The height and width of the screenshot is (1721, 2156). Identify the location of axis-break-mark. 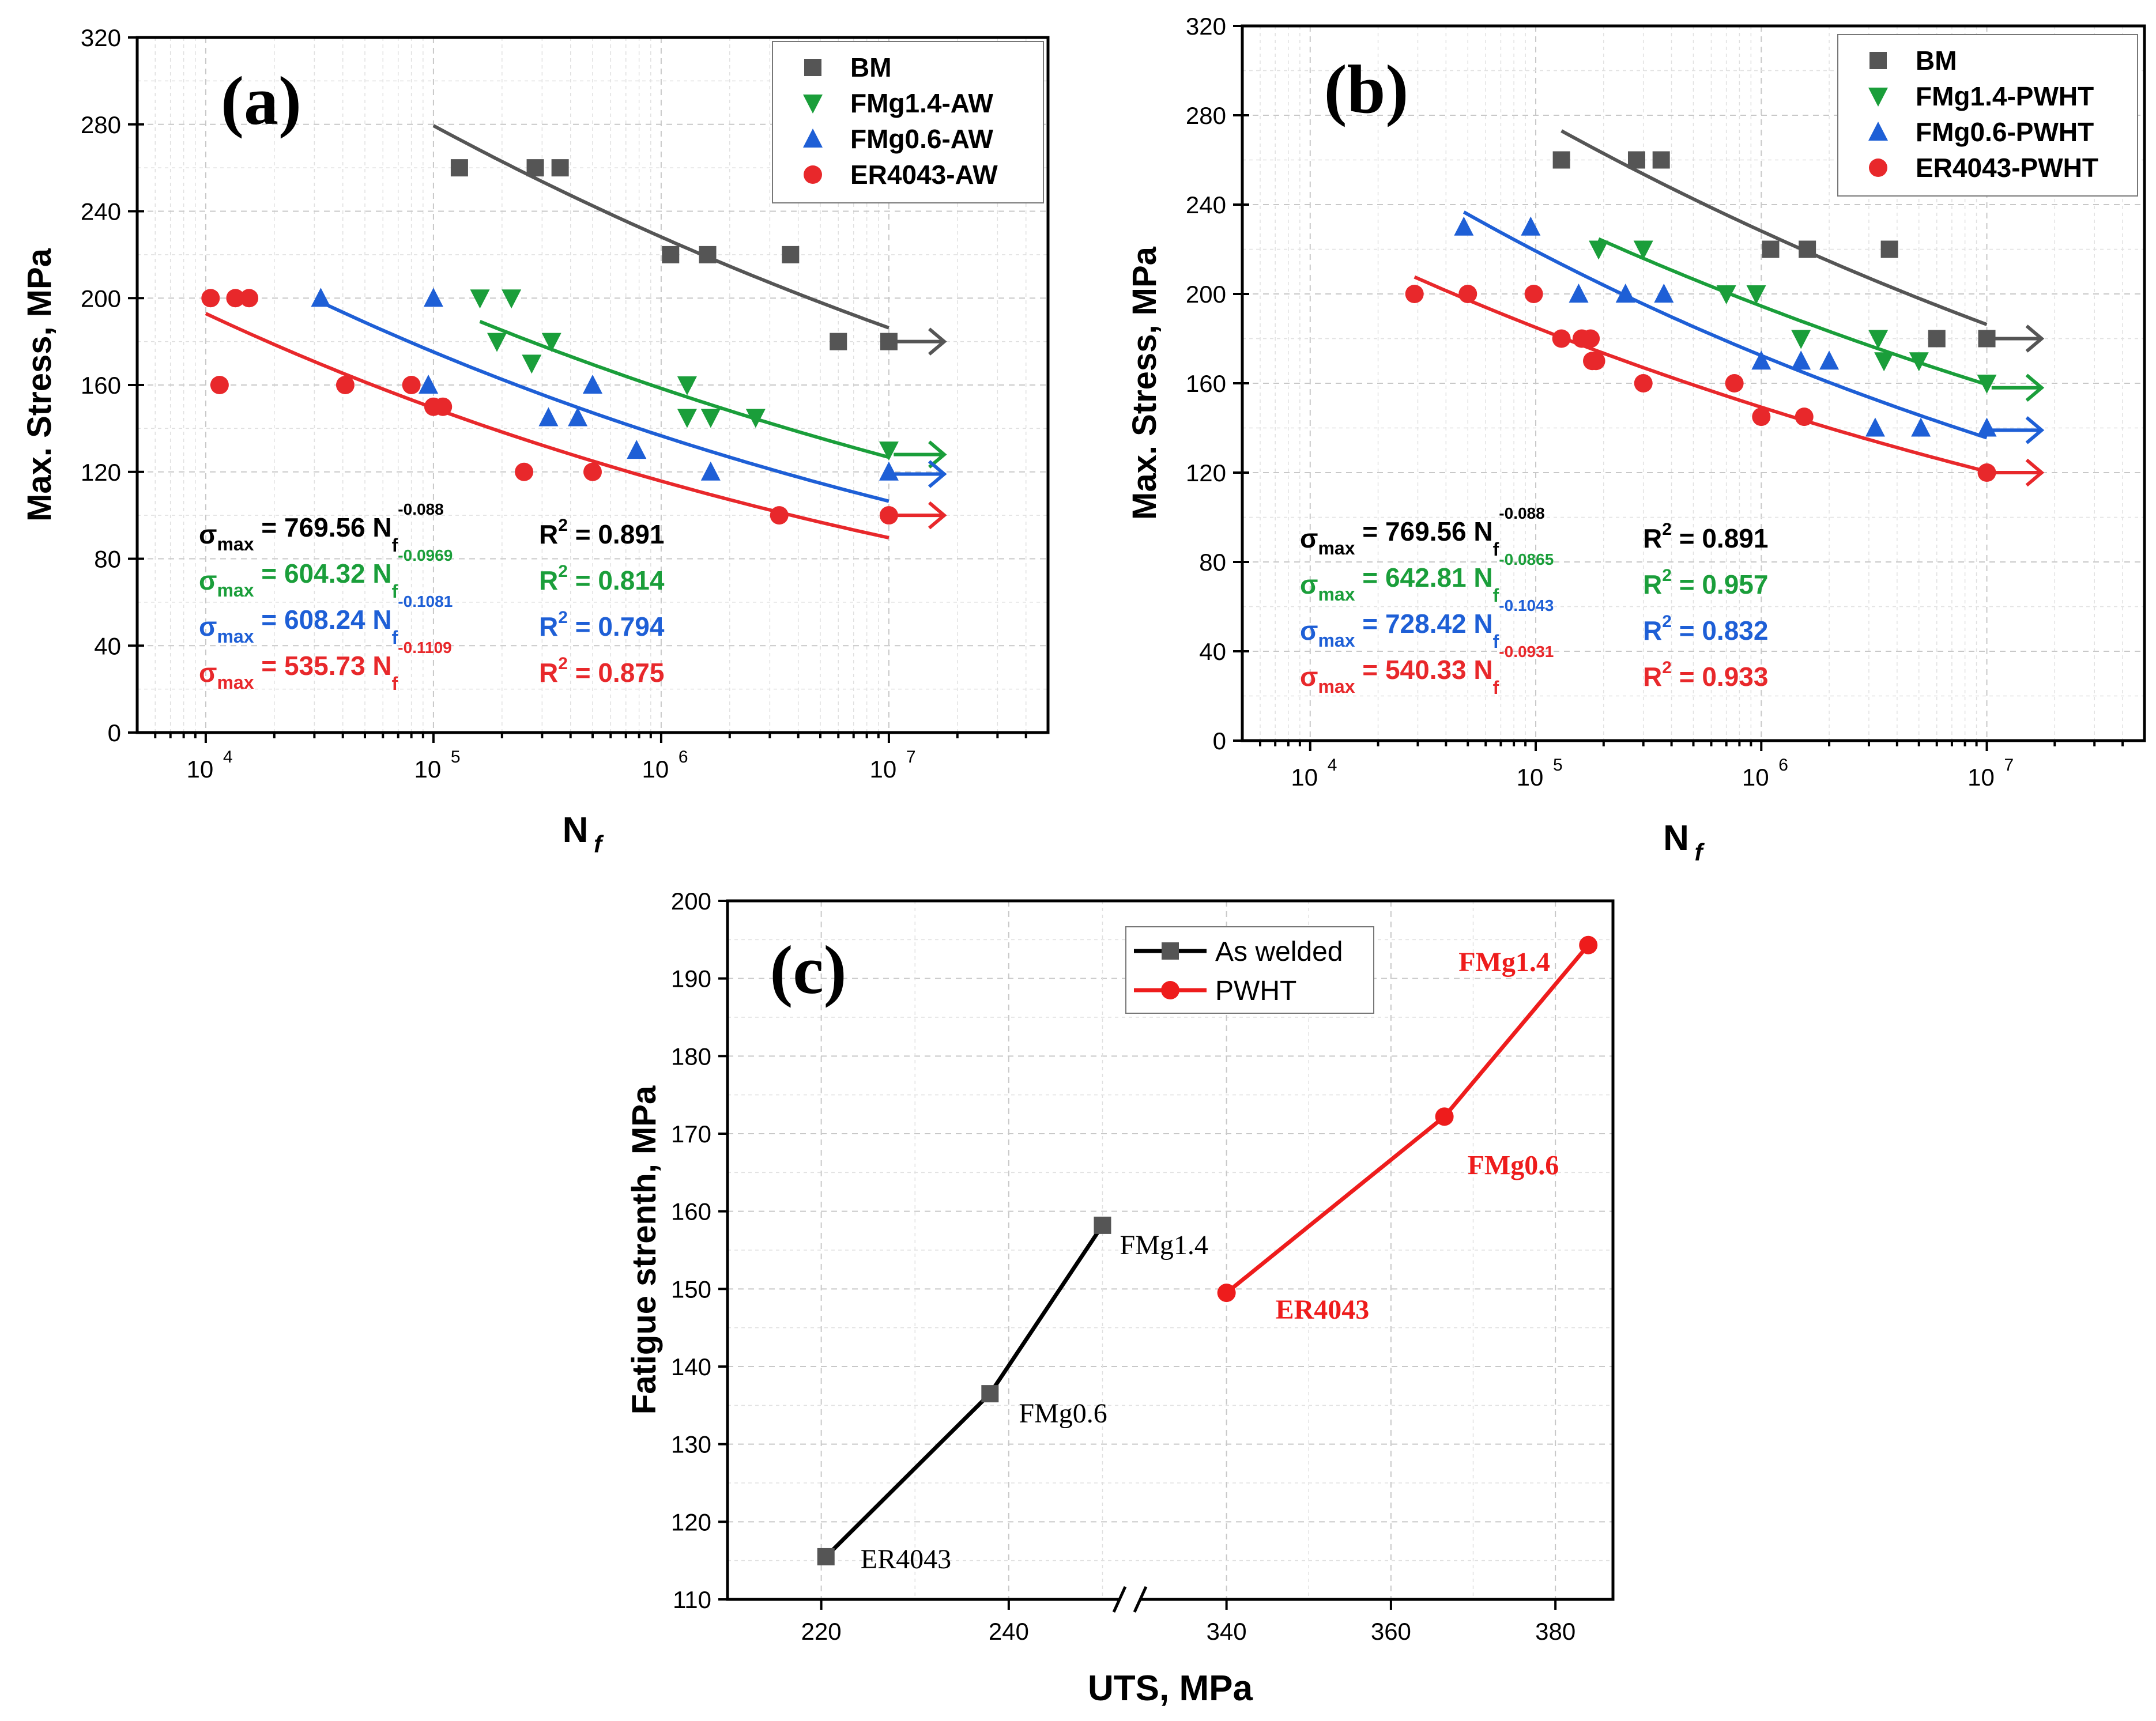
(1140, 1599).